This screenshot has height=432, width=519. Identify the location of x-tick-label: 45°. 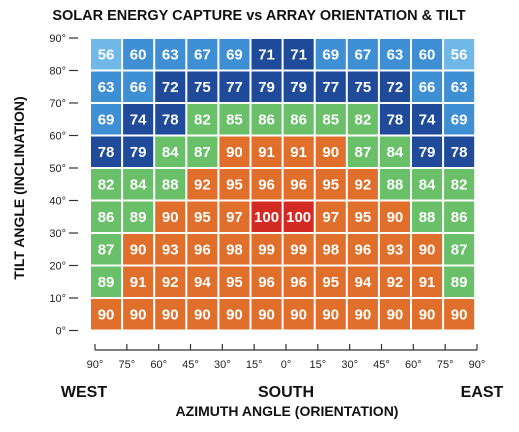
(190, 365).